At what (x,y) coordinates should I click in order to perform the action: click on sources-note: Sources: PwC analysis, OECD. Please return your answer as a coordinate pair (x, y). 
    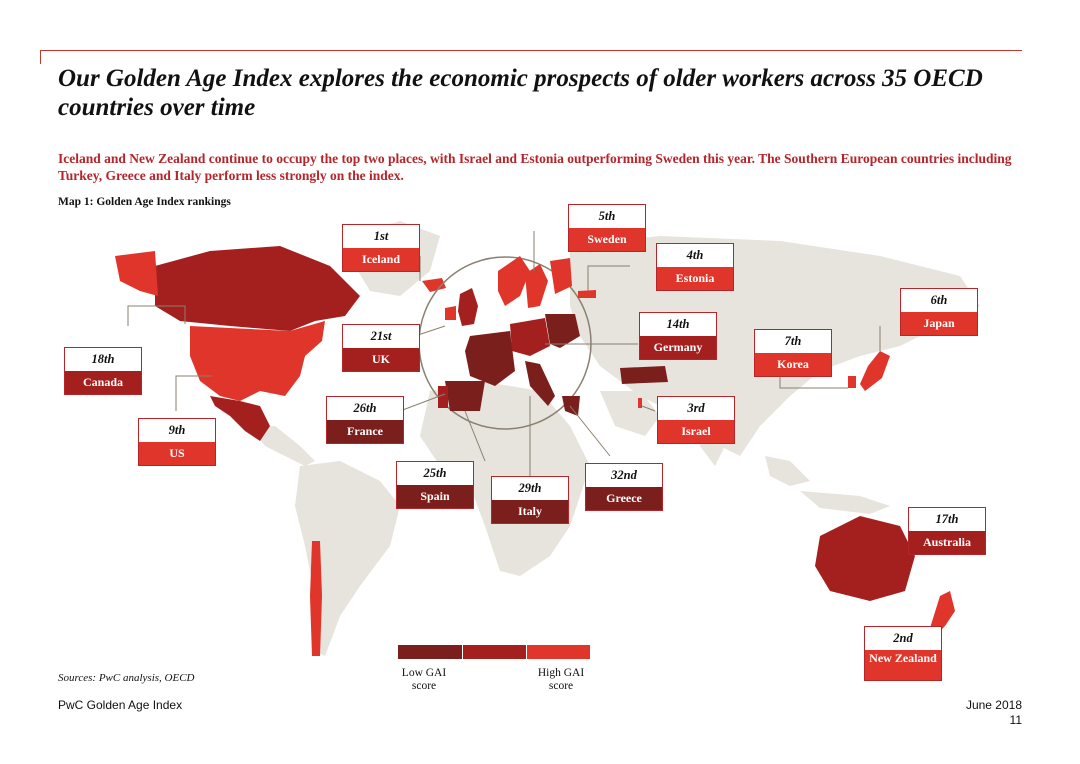
    Looking at the image, I should click on (126, 678).